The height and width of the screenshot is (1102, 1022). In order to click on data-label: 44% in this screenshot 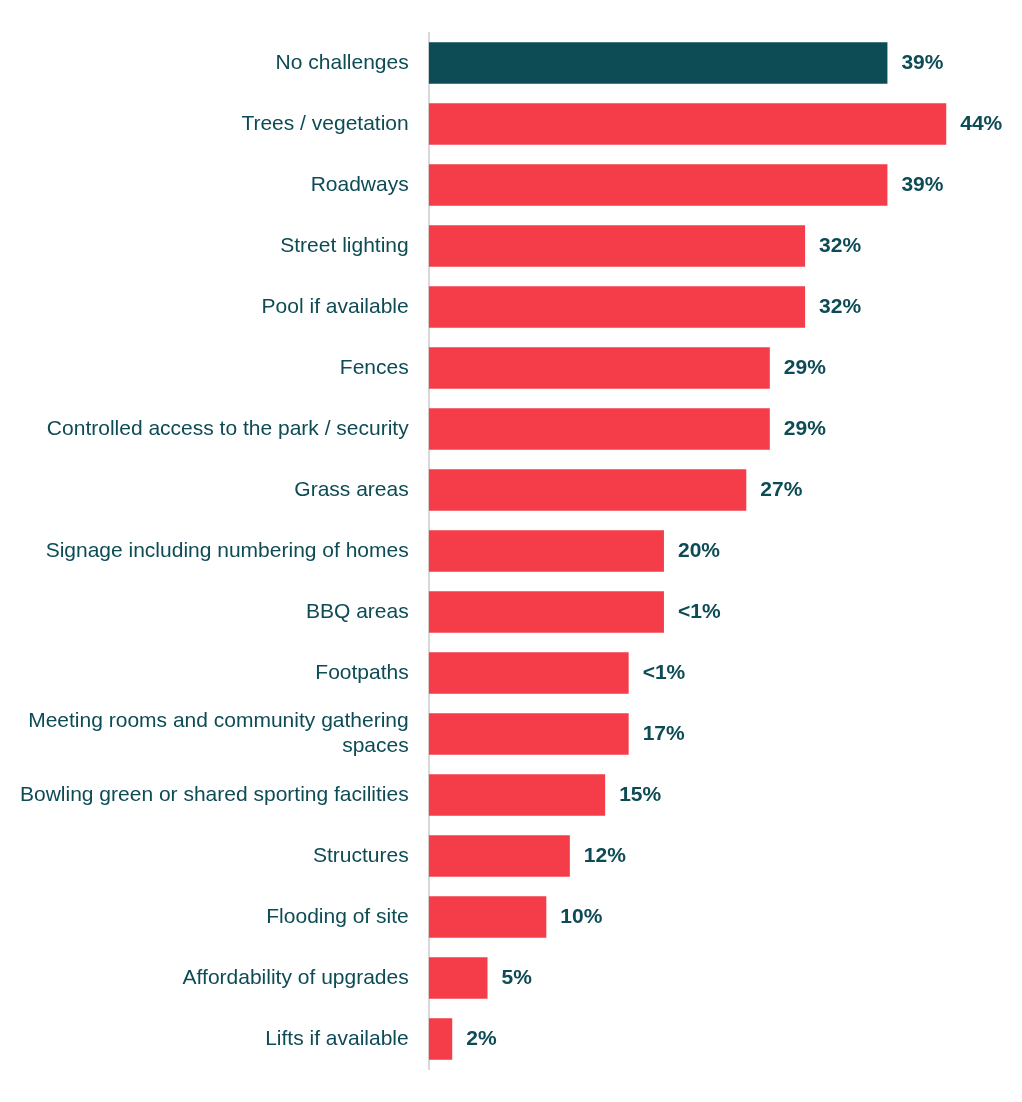, I will do `click(981, 122)`.